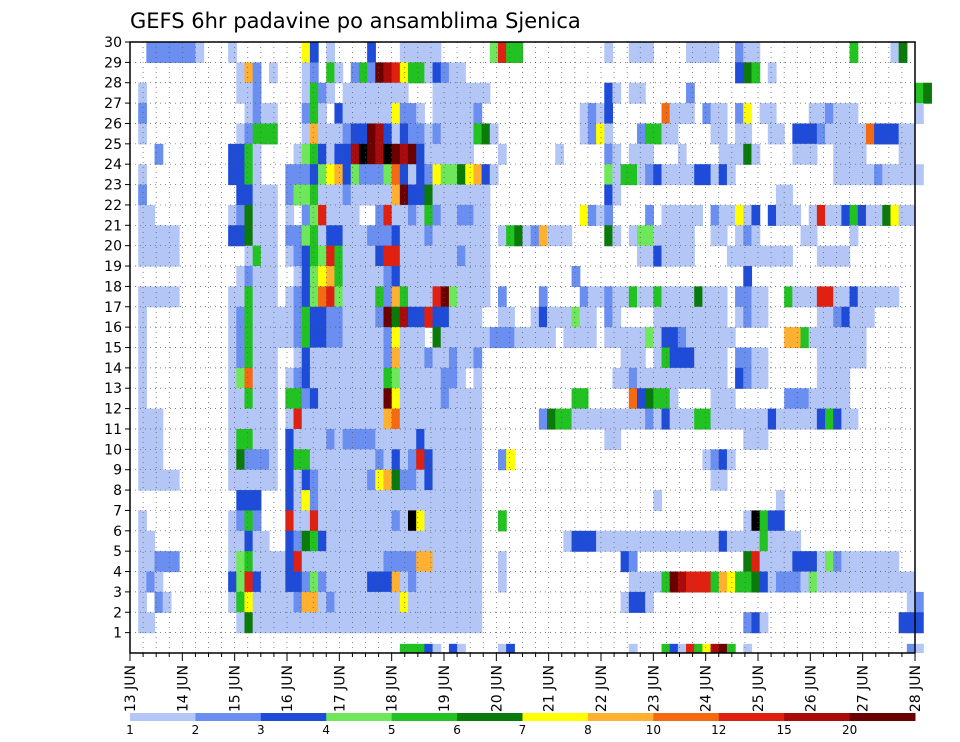  What do you see at coordinates (555, 717) in the screenshot?
I see `legend-swatch` at bounding box center [555, 717].